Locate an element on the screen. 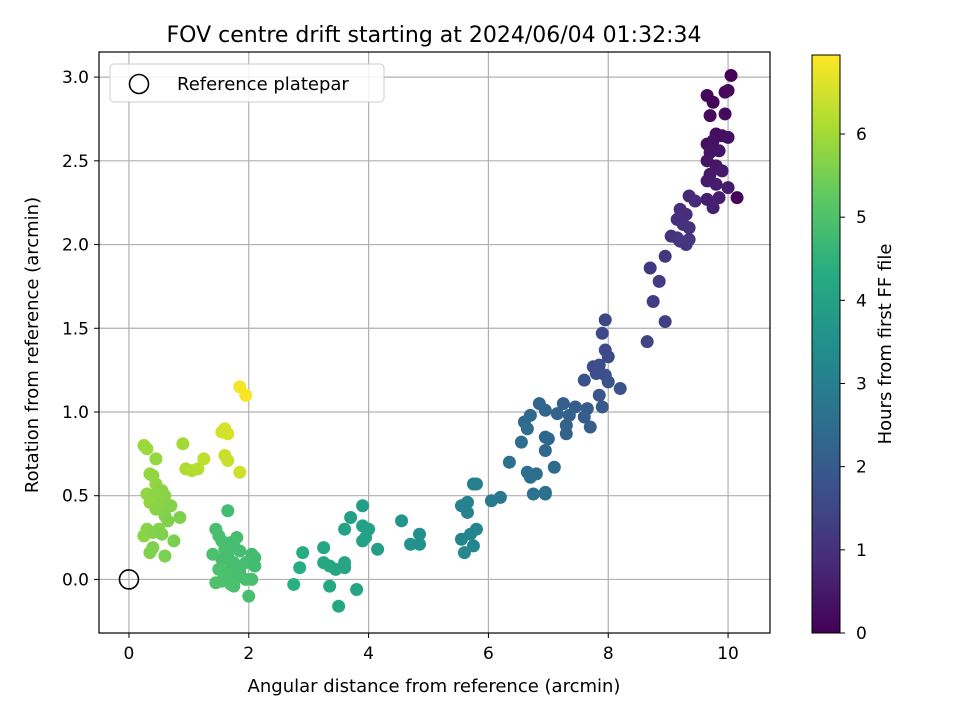 Image resolution: width=960 pixels, height=724 pixels. y-axis-label: Rotation from reference (arcmin) is located at coordinates (32, 345).